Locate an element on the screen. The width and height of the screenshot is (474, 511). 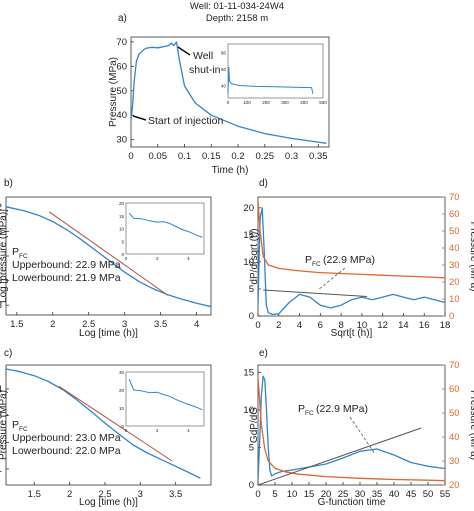
inset-x-tick: 400 is located at coordinates (304, 102).